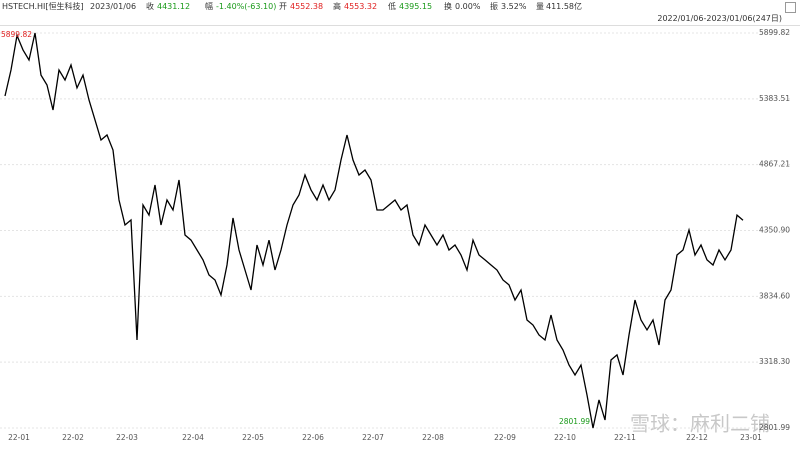 The image size is (800, 449). Describe the element at coordinates (43, 6) in the screenshot. I see `symbol: HSTECH.HI[恒生科技]` at that location.